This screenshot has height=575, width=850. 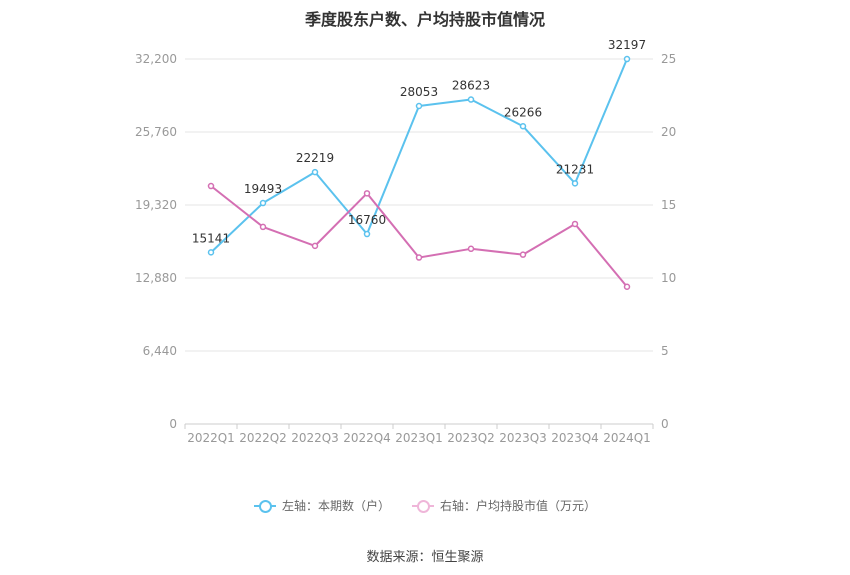 I want to click on y-right-tick-label: 10, so click(x=668, y=278).